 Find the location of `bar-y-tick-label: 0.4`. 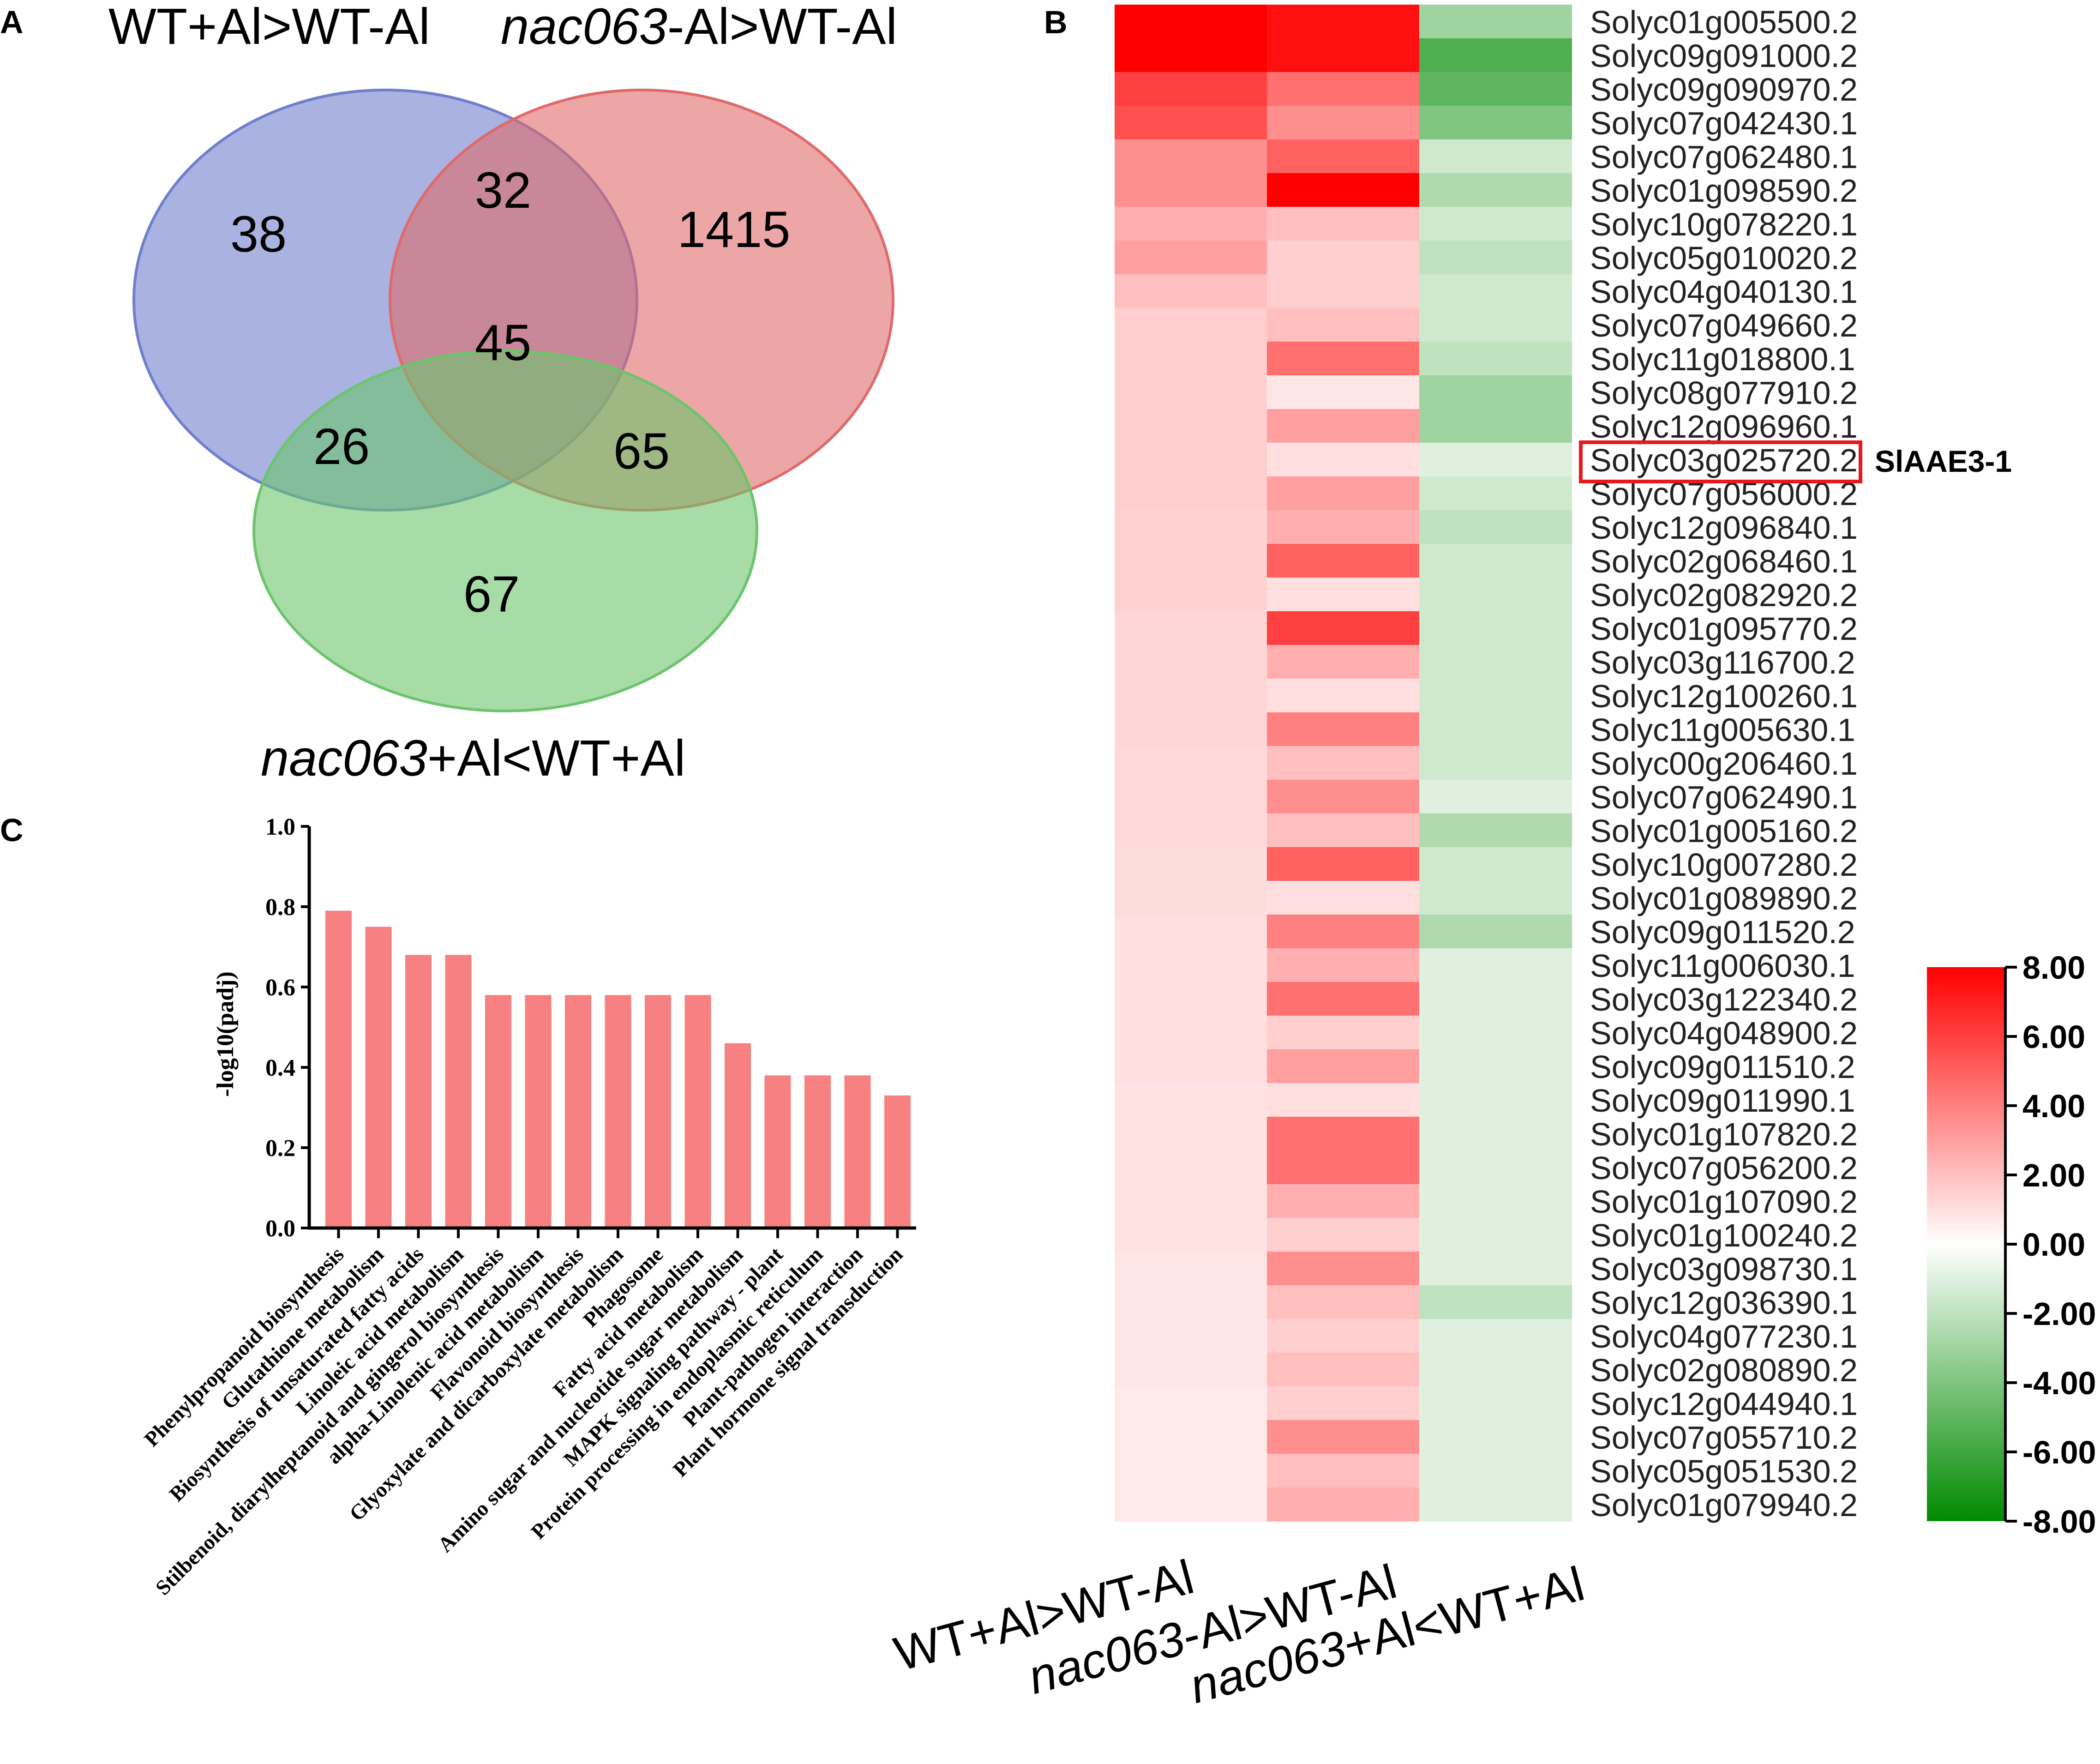

bar-y-tick-label: 0.4 is located at coordinates (280, 1068).